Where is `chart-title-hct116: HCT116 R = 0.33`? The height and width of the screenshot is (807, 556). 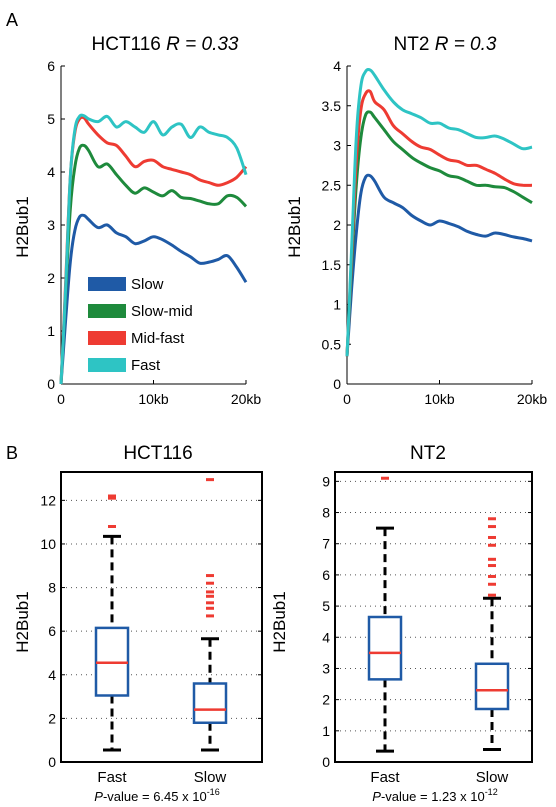 chart-title-hct116: HCT116 R = 0.33 is located at coordinates (165, 44).